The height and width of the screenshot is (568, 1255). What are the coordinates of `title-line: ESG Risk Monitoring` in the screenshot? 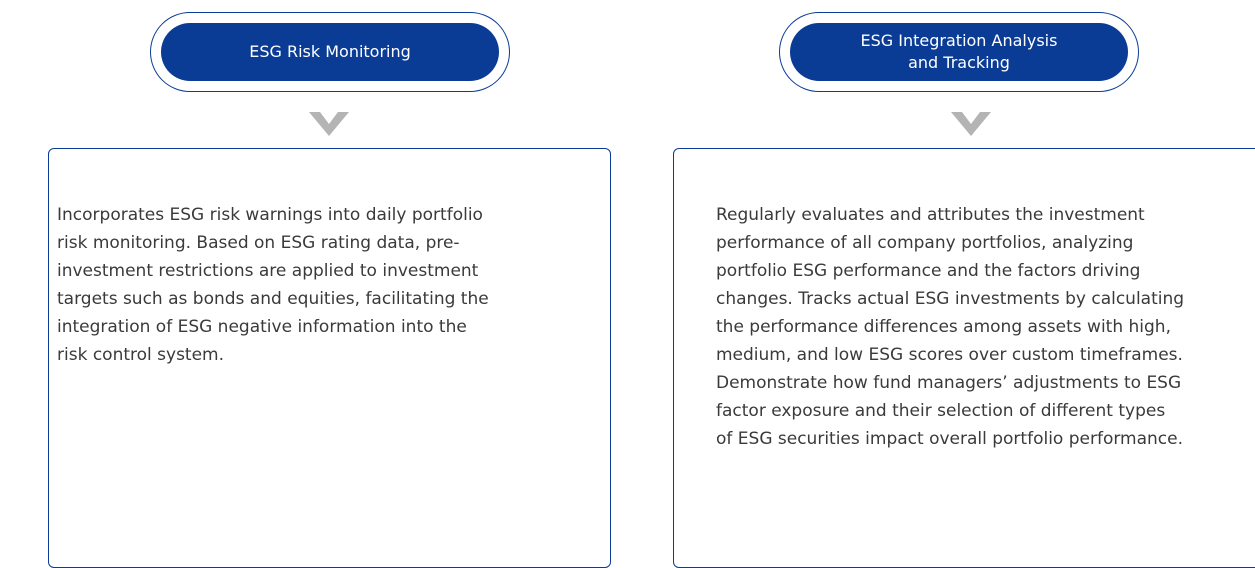 It's located at (330, 51).